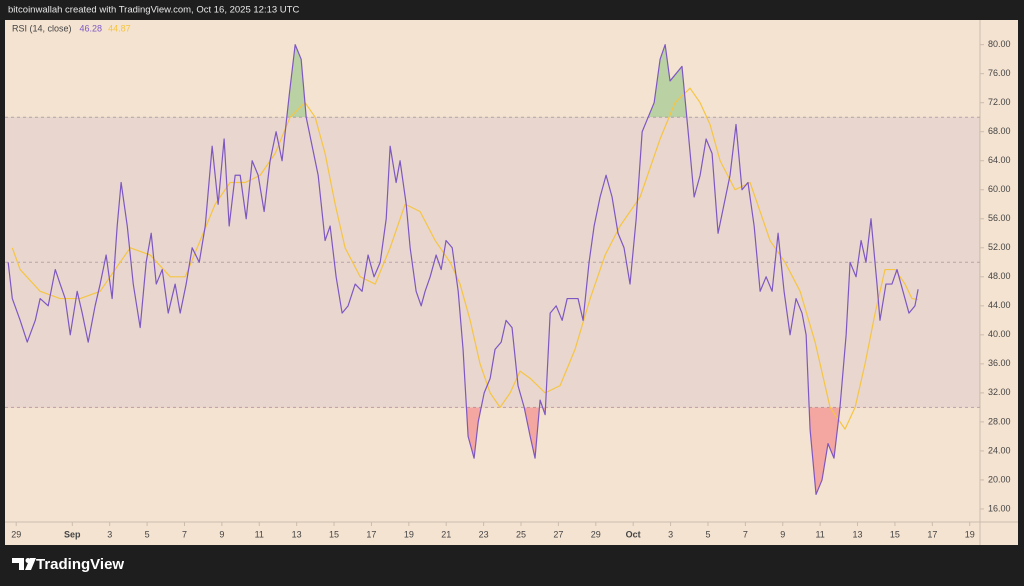 The width and height of the screenshot is (1024, 586). Describe the element at coordinates (999, 421) in the screenshot. I see `y-tick-label: 28.00` at that location.